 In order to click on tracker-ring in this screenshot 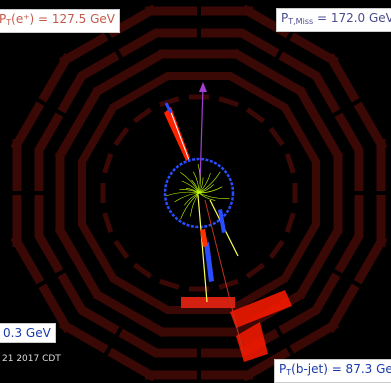, I will do `click(199, 193)`.